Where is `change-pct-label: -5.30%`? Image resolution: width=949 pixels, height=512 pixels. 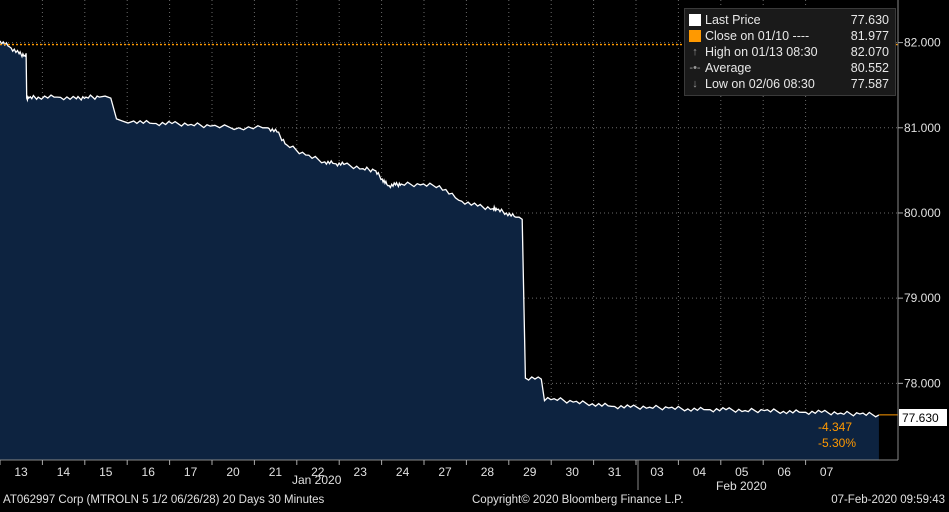
change-pct-label: -5.30% is located at coordinates (837, 443).